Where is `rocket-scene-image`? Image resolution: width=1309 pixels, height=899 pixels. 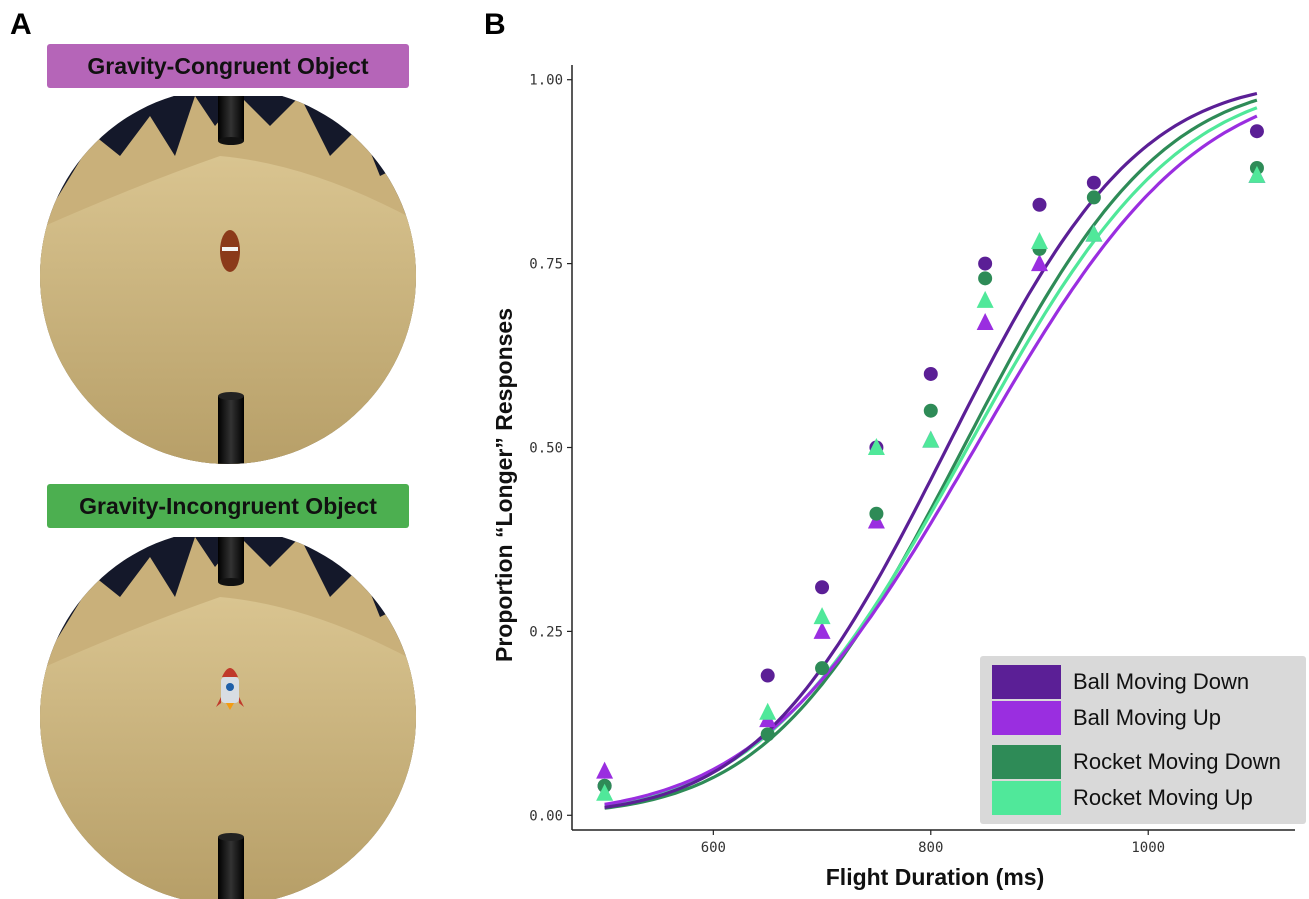
rocket-scene-image is located at coordinates (228, 718).